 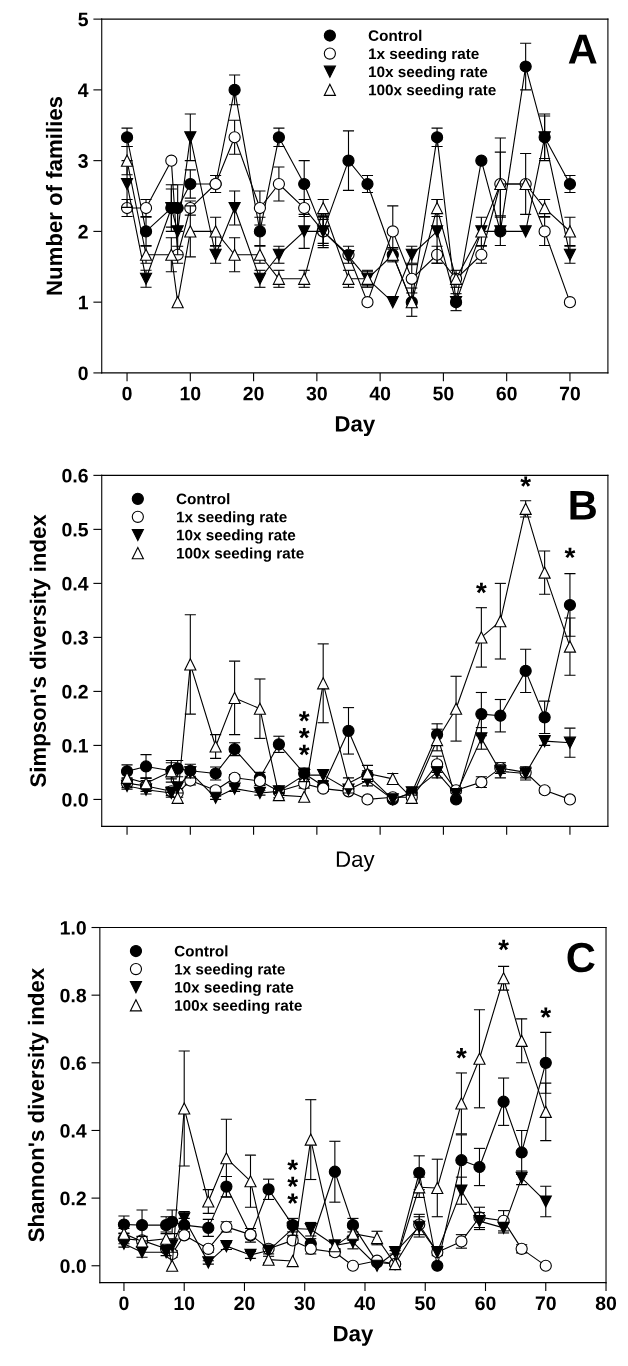 I want to click on x-tick-label: 80, so click(x=606, y=1303).